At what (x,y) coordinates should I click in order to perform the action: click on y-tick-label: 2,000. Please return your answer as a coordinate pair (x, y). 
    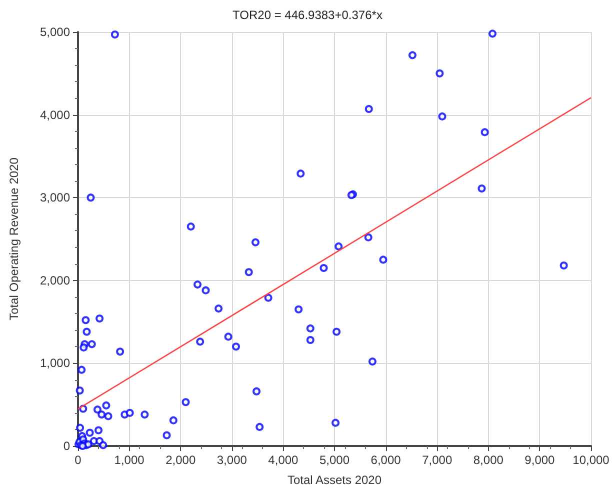
    Looking at the image, I should click on (55, 280).